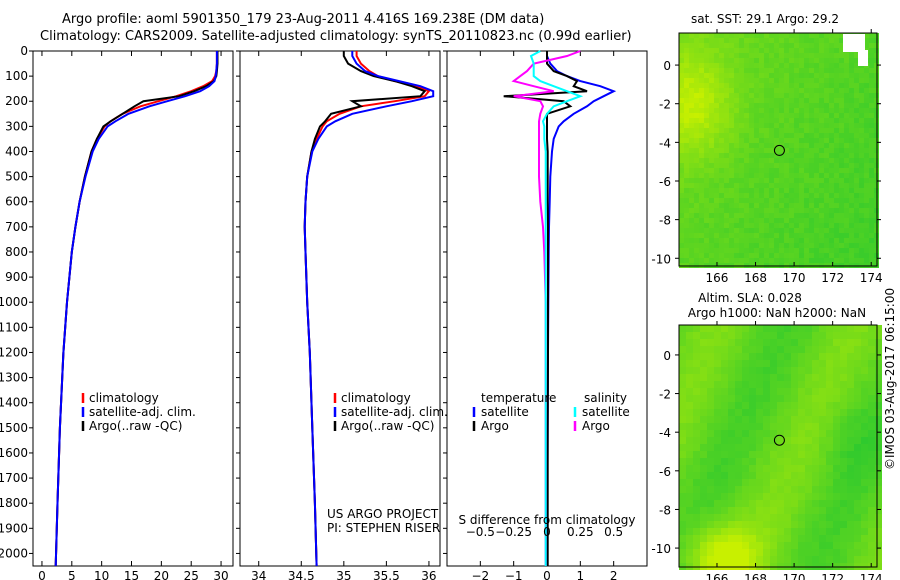 The width and height of the screenshot is (900, 580). What do you see at coordinates (890, 378) in the screenshot?
I see `copyright-credit: ©IMOS 03-Aug-2017 06:15:00` at bounding box center [890, 378].